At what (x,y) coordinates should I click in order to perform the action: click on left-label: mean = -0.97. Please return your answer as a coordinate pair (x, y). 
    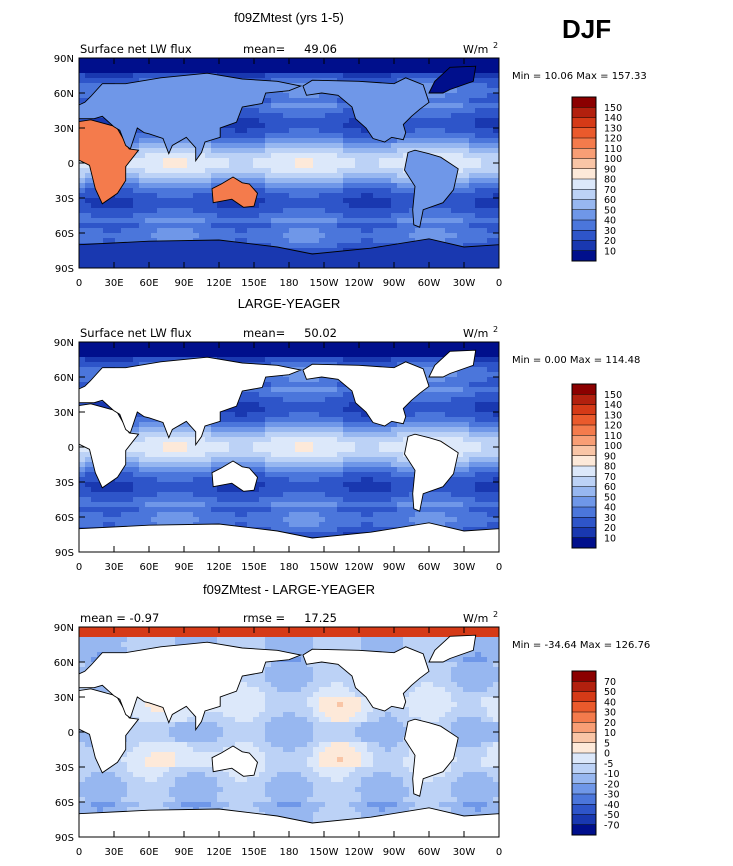
    Looking at the image, I should click on (119, 618).